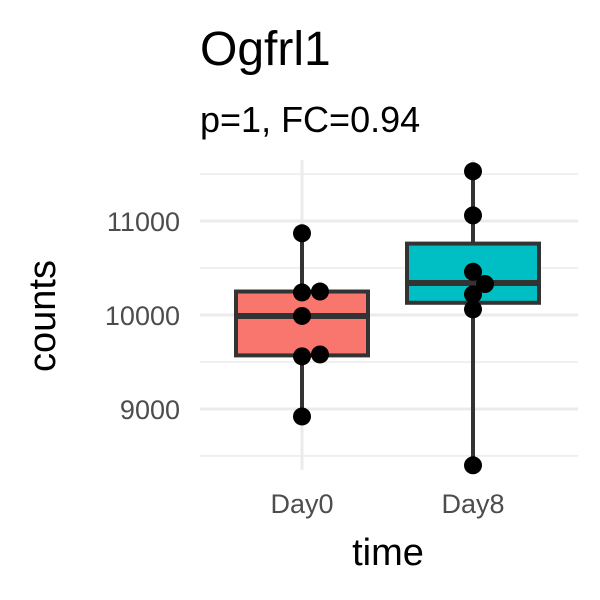 The image size is (600, 600). I want to click on chart-subtitle: p=1, FC=0.94, so click(310, 119).